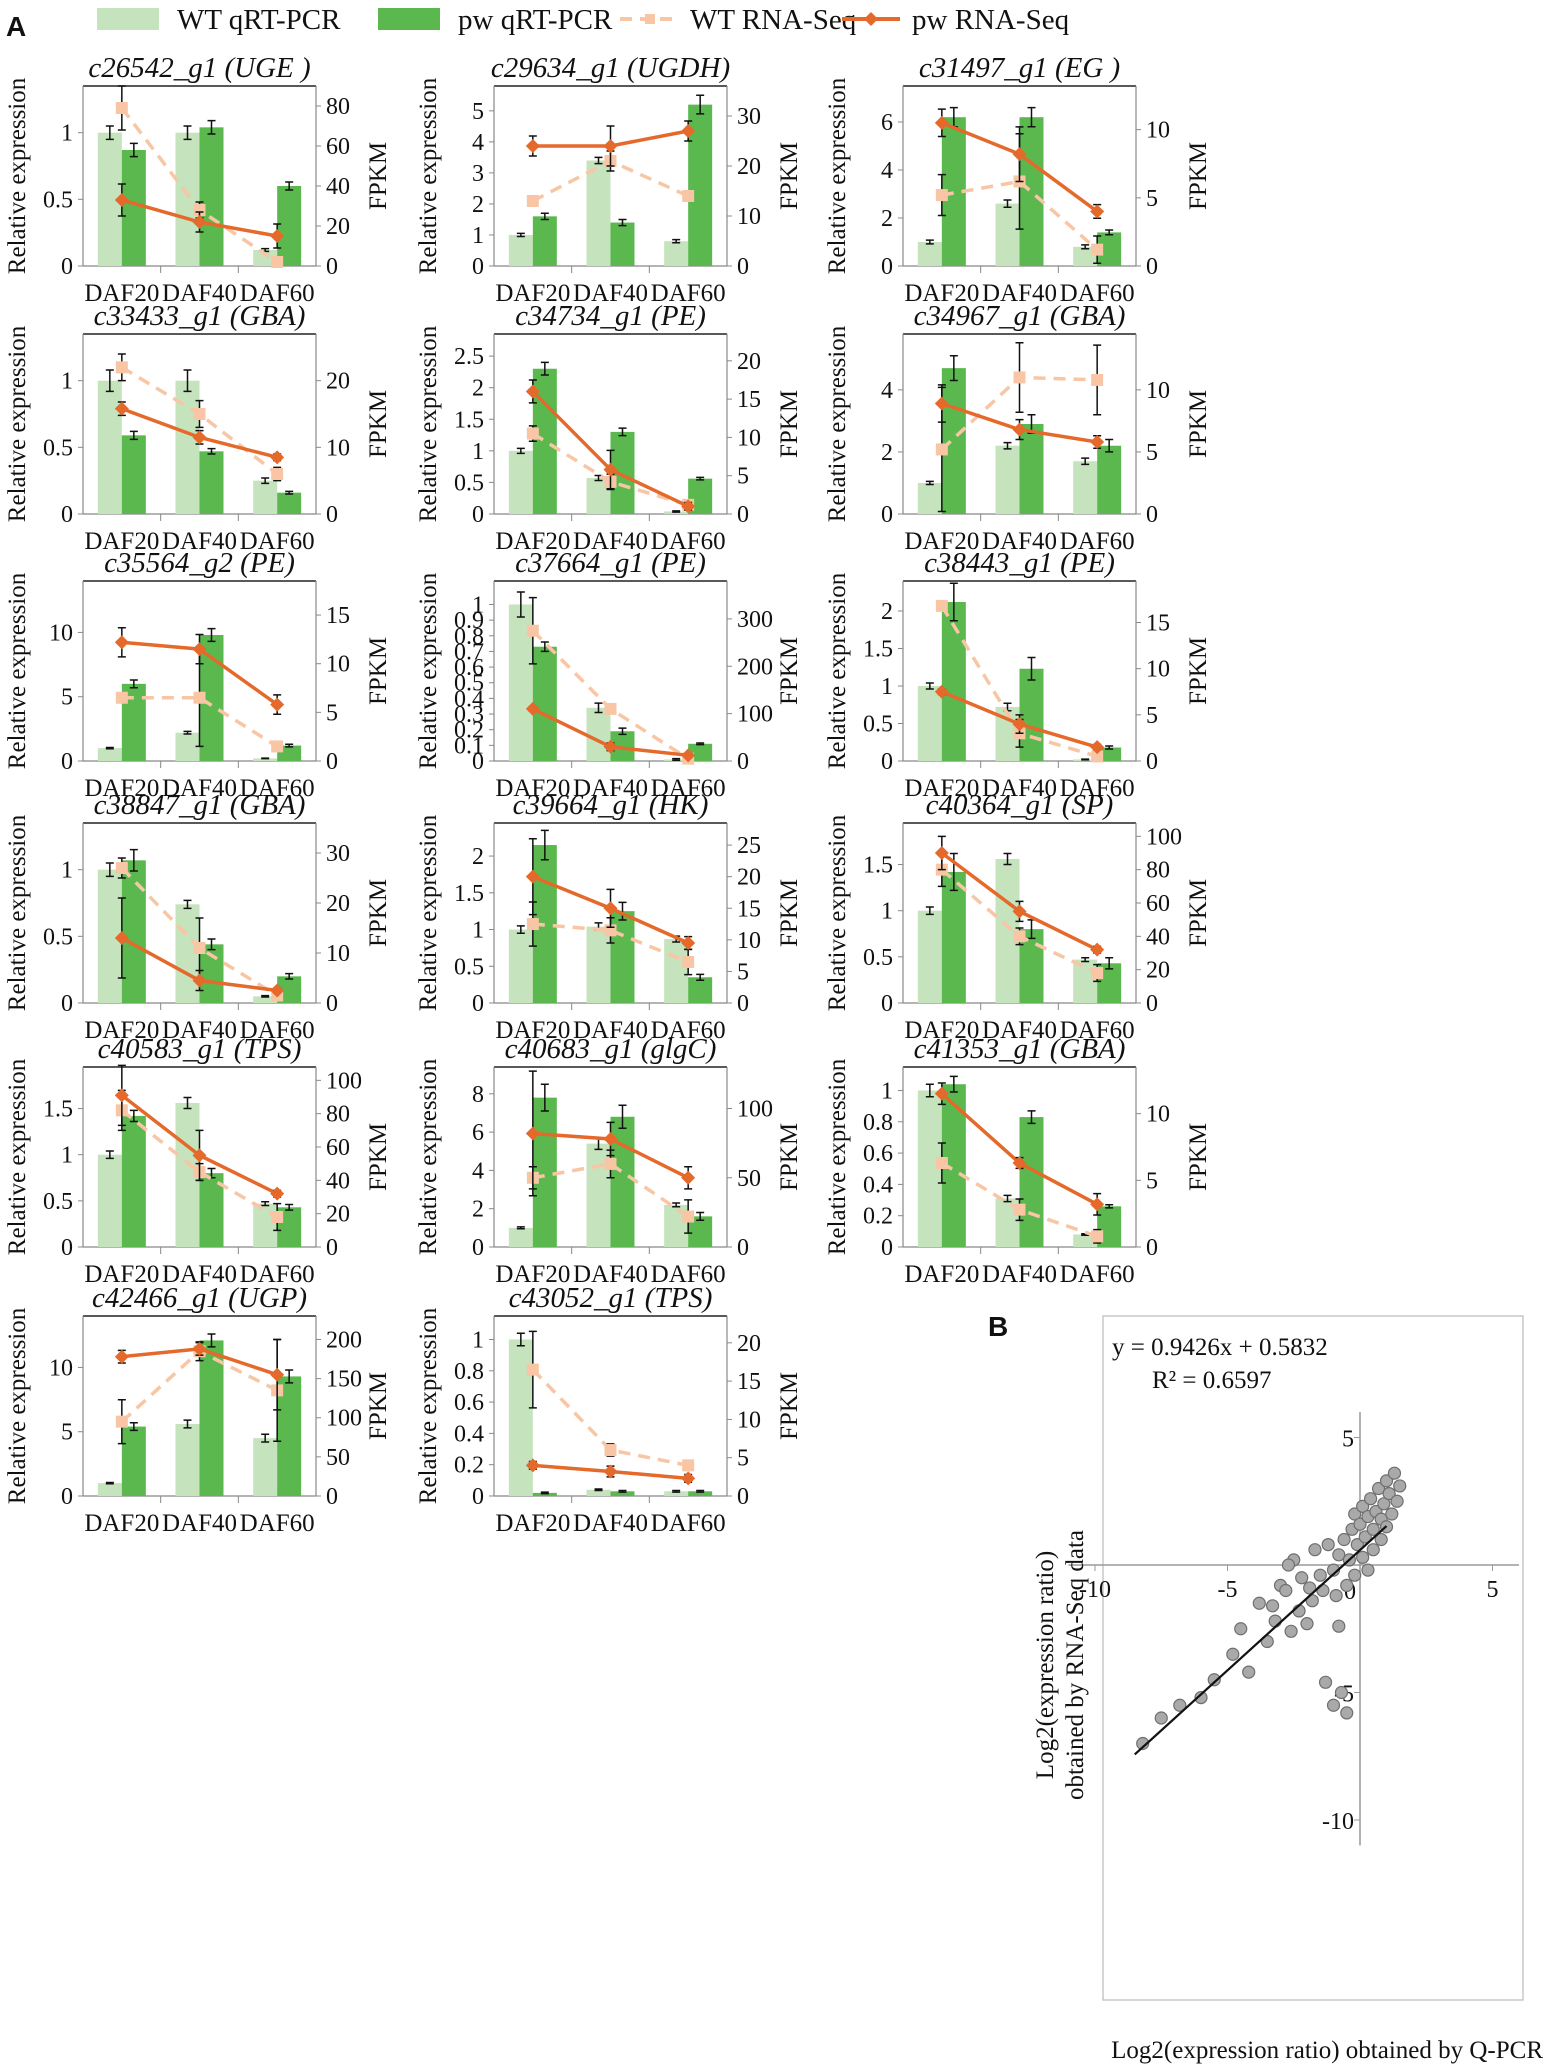 This screenshot has width=1547, height=2065. I want to click on category-label: DAF40, so click(610, 1030).